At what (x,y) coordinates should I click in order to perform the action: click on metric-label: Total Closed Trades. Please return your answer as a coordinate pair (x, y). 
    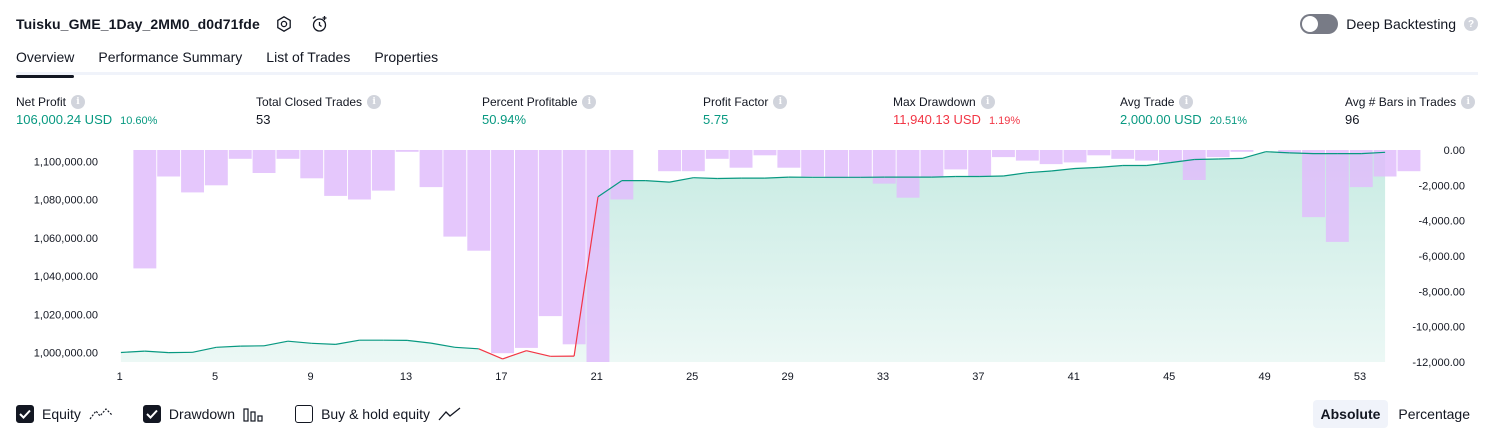
    Looking at the image, I should click on (309, 101).